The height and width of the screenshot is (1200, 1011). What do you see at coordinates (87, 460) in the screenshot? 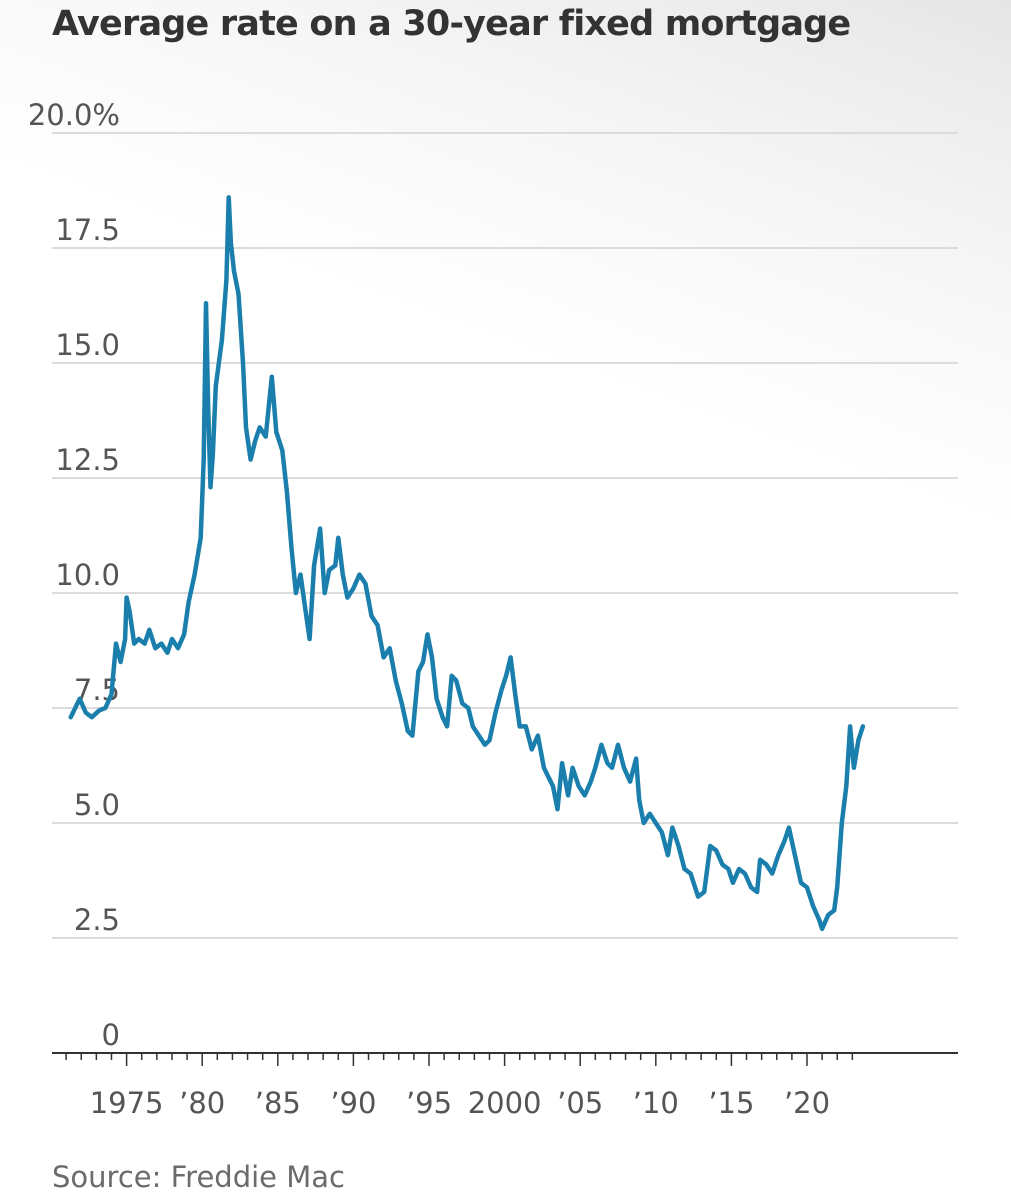
I see `y-tick-label: 12.5` at bounding box center [87, 460].